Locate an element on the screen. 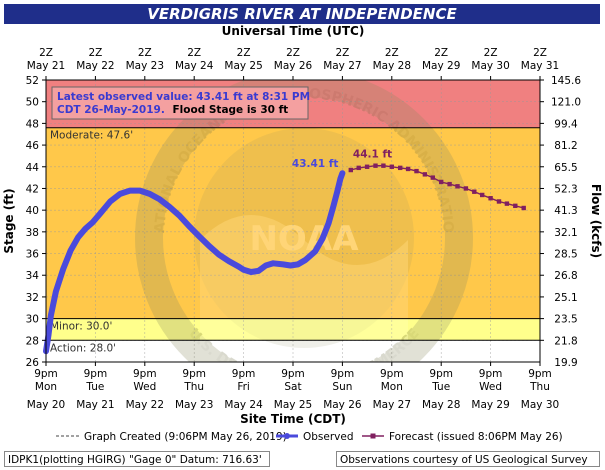 The height and width of the screenshot is (470, 605). top-tick-label-date: May 25 is located at coordinates (243, 66).